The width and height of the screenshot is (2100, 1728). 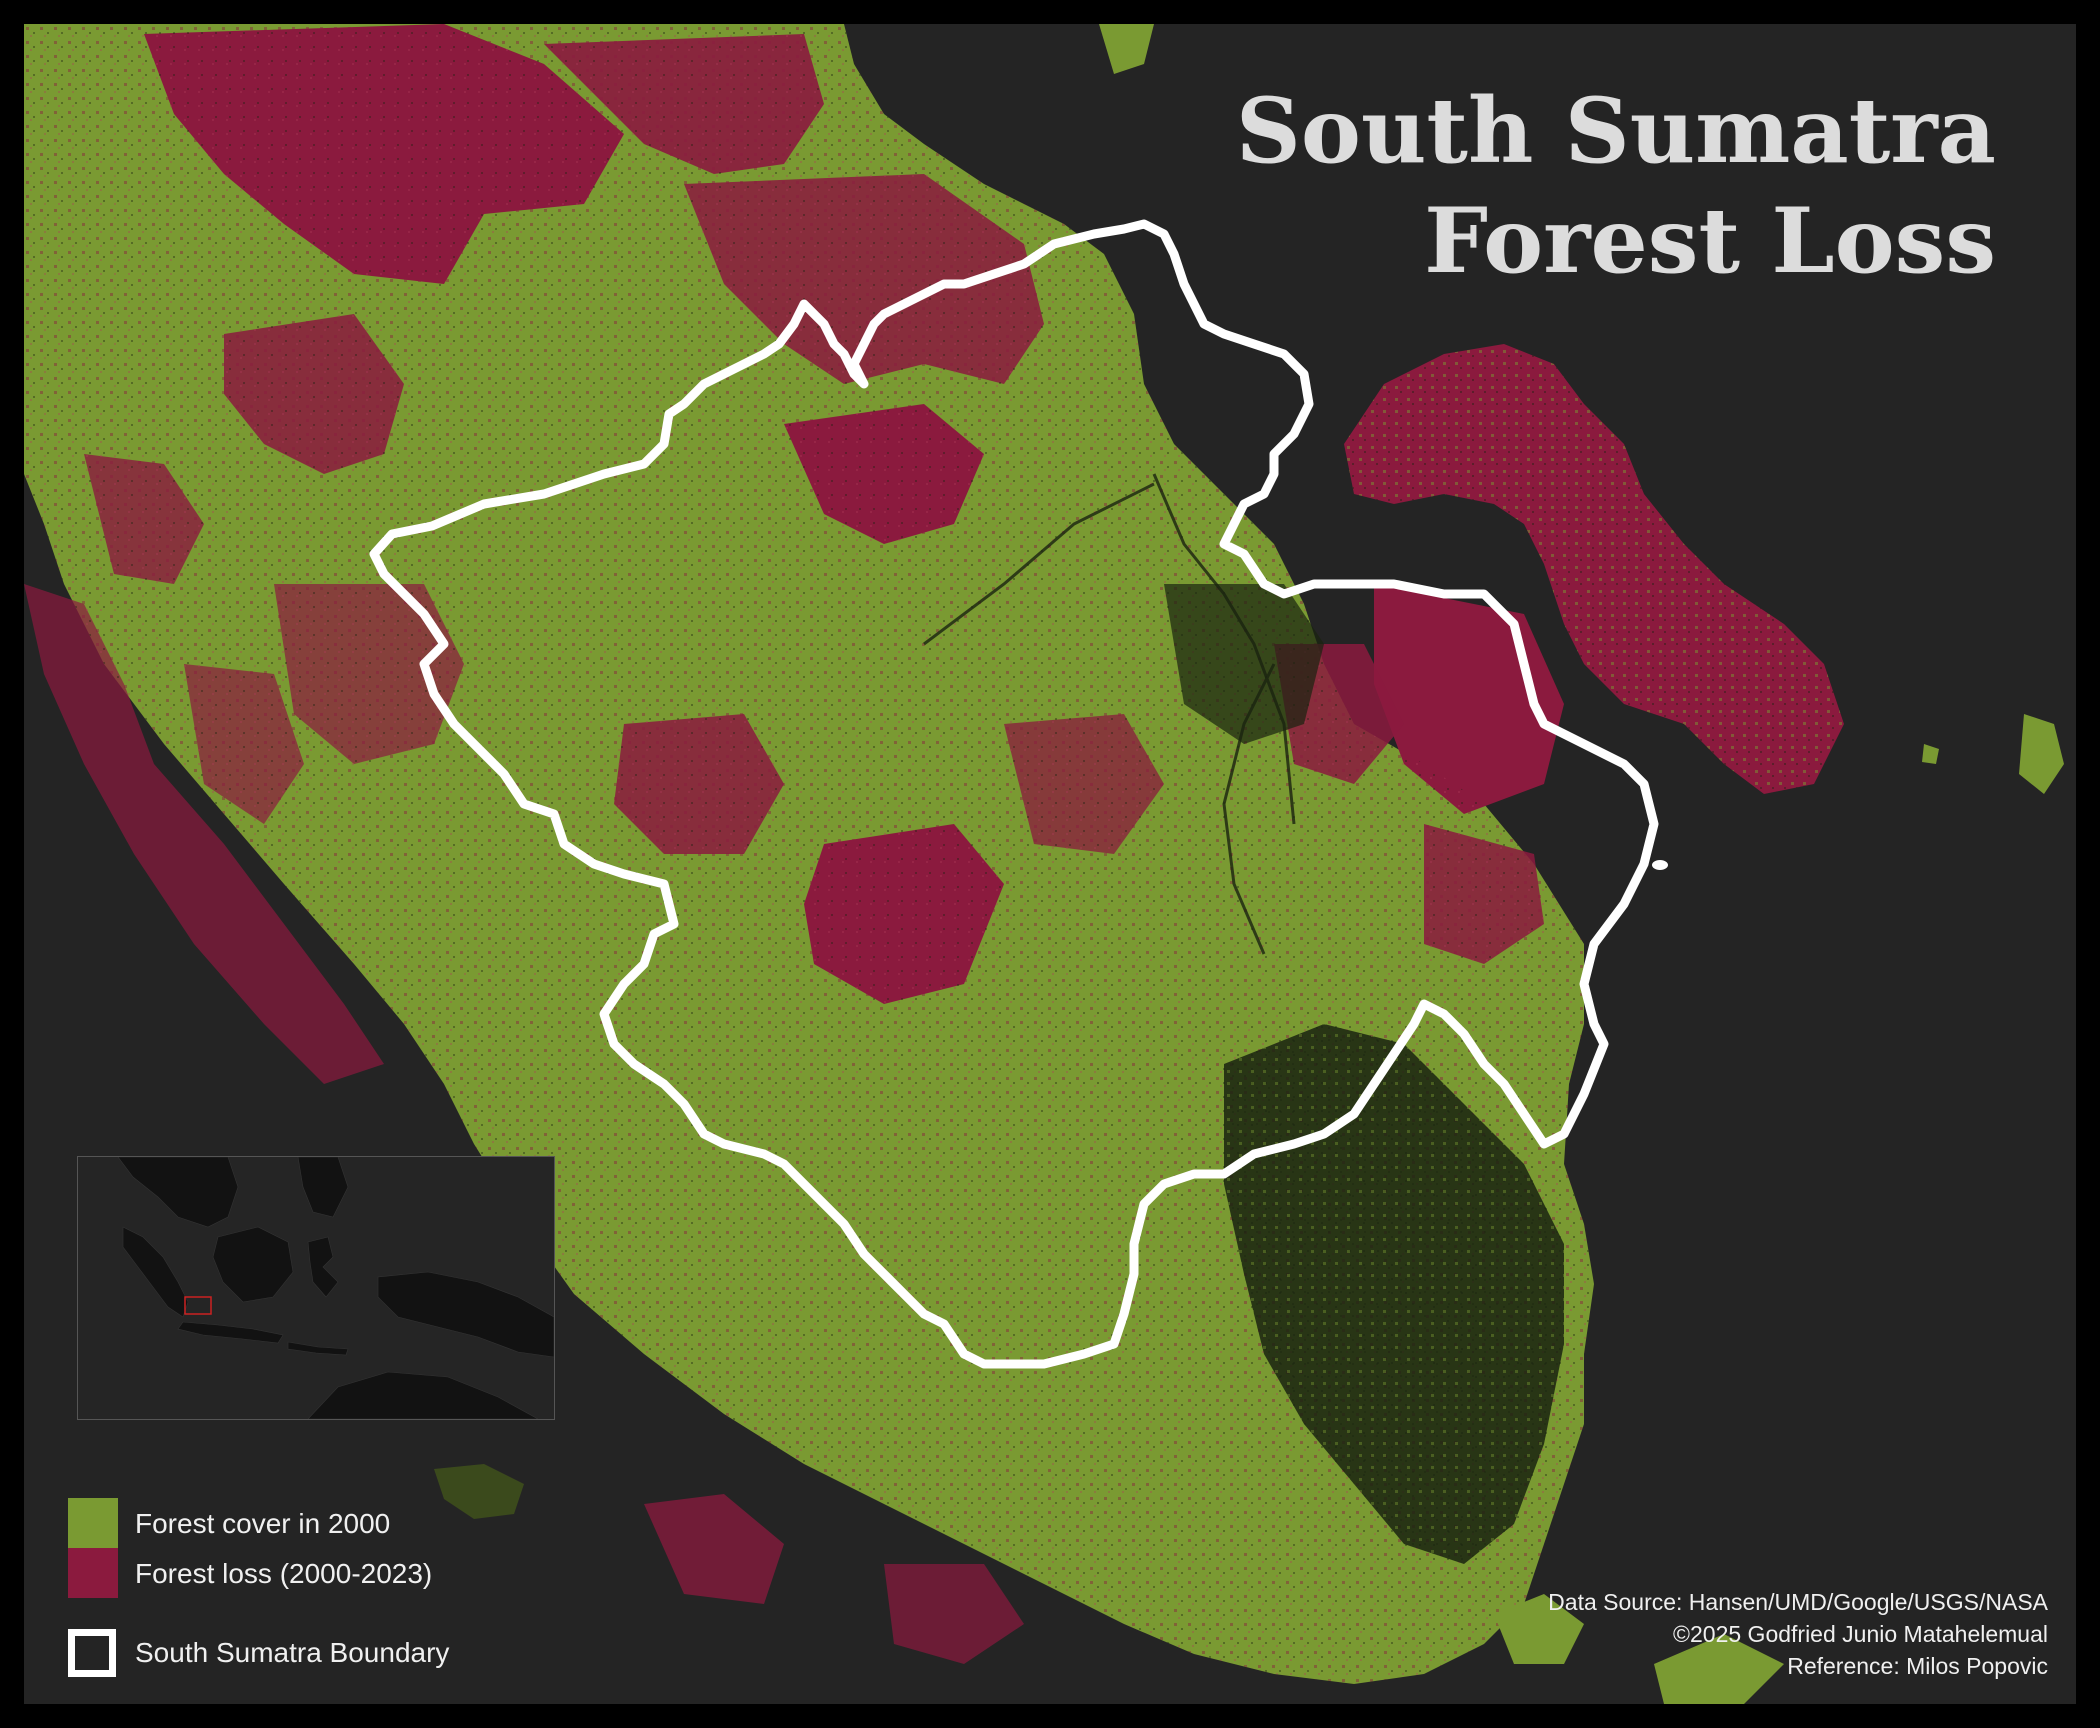 I want to click on credit-data-source: Data Source: Hansen/UMD/Google/USGS/NASA, so click(x=1798, y=1602).